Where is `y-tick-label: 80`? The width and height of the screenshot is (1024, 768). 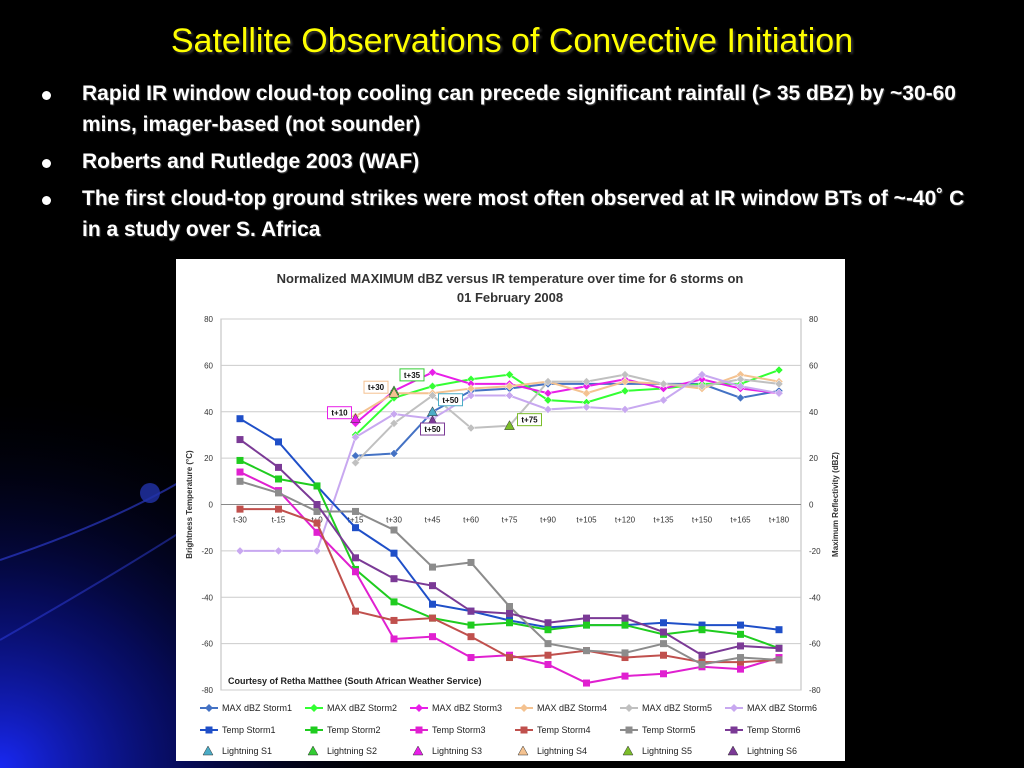
y-tick-label: 80 is located at coordinates (208, 319).